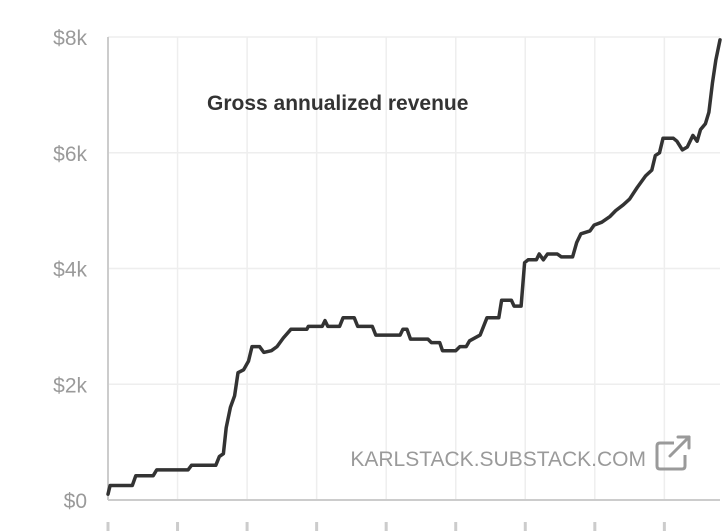 Image resolution: width=727 pixels, height=531 pixels. What do you see at coordinates (498, 459) in the screenshot?
I see `watermark-text: KARLSTACK.SUBSTACK.COM` at bounding box center [498, 459].